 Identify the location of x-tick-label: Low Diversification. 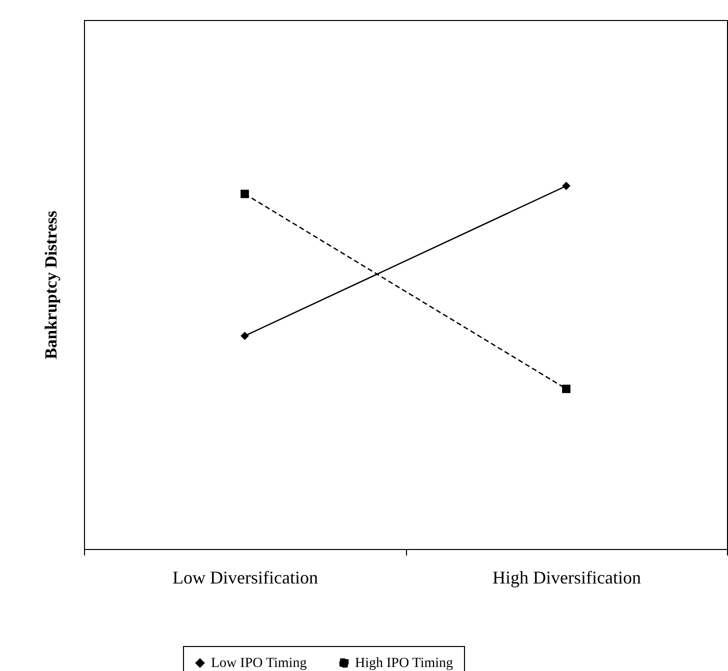
(245, 578).